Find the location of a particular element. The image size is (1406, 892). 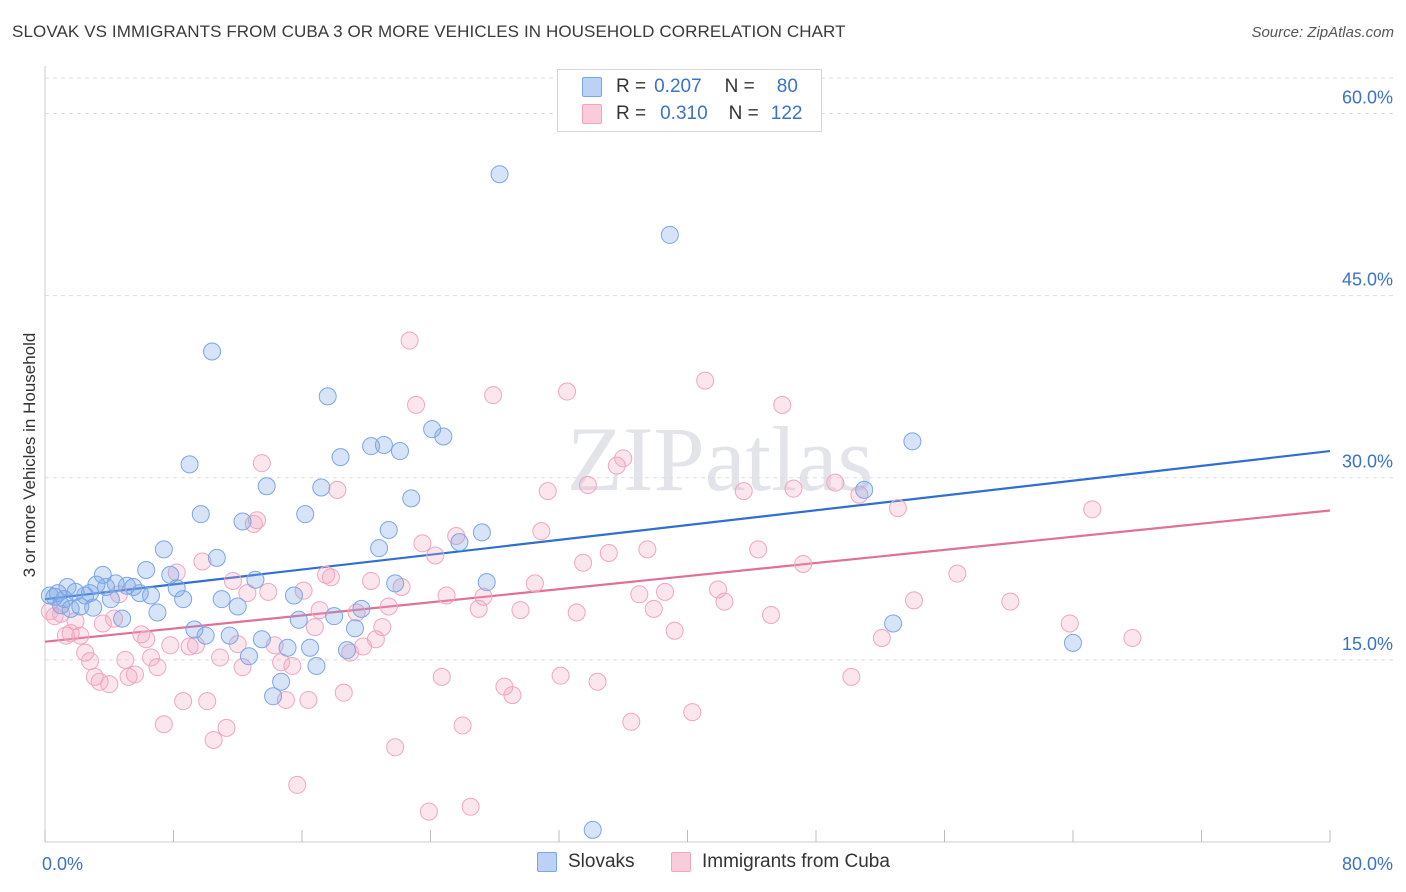

legend-row-cuba: R = 0.310 N = 122 is located at coordinates (692, 114).